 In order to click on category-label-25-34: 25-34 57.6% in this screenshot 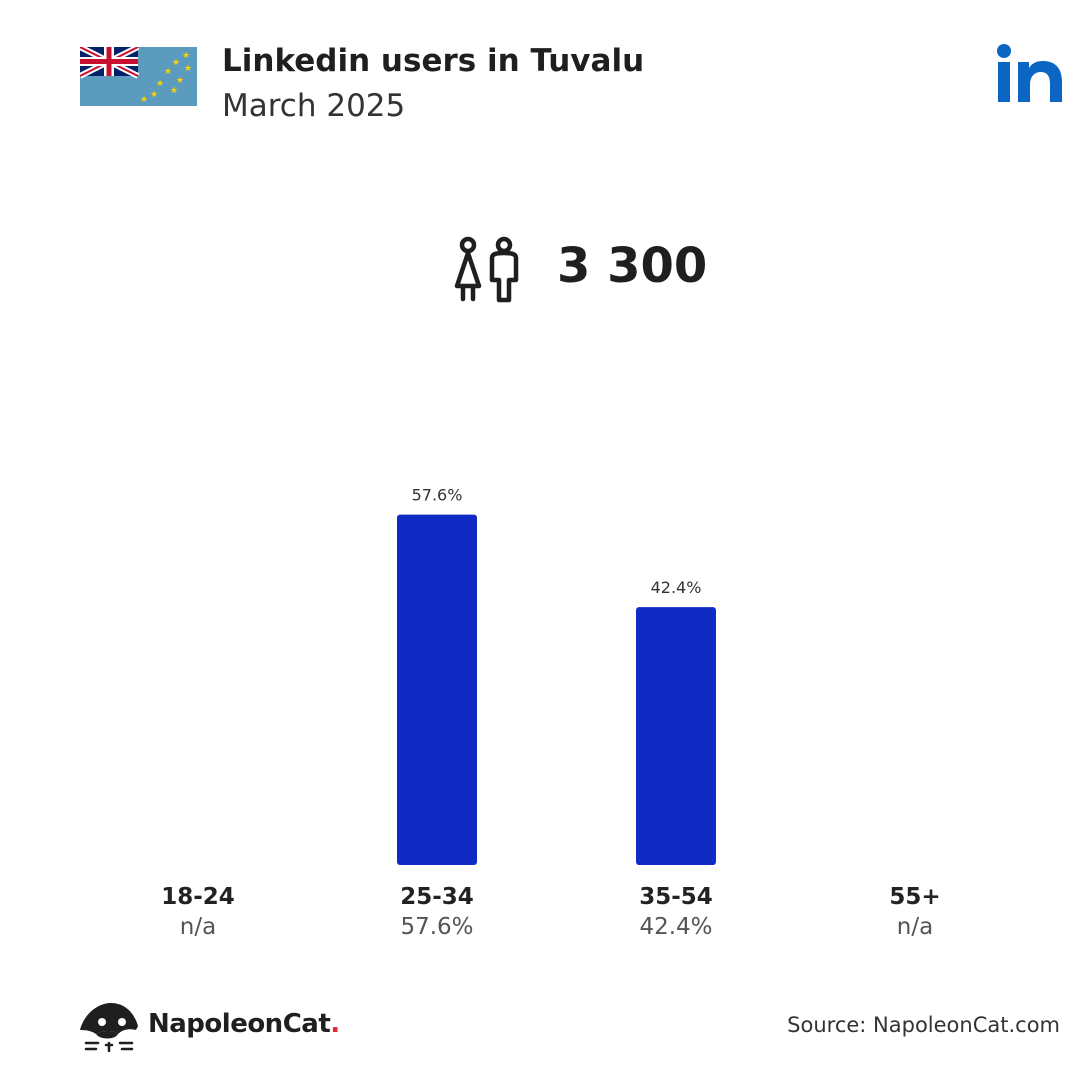, I will do `click(437, 912)`.